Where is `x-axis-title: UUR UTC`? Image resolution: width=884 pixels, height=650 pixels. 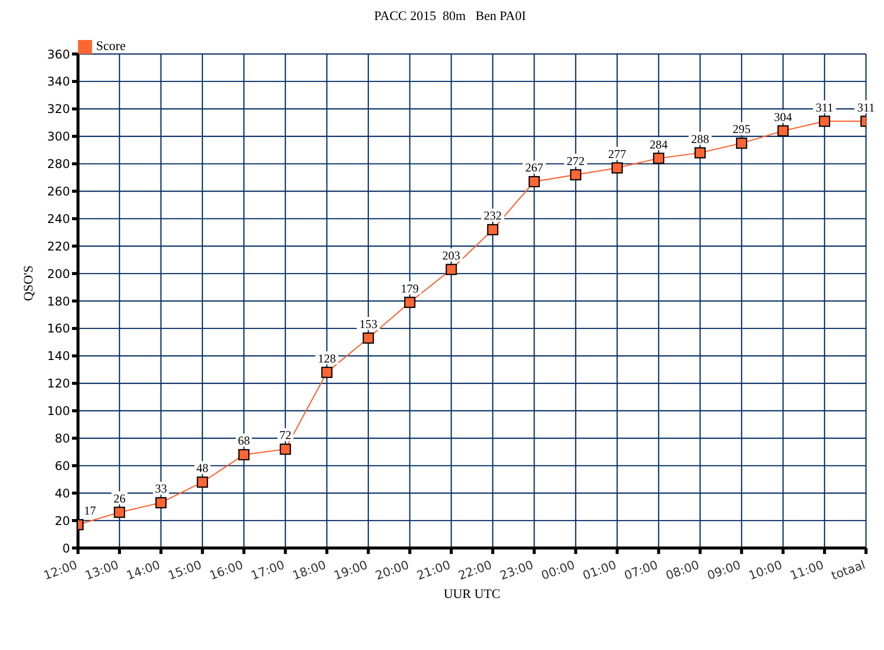 x-axis-title: UUR UTC is located at coordinates (472, 593).